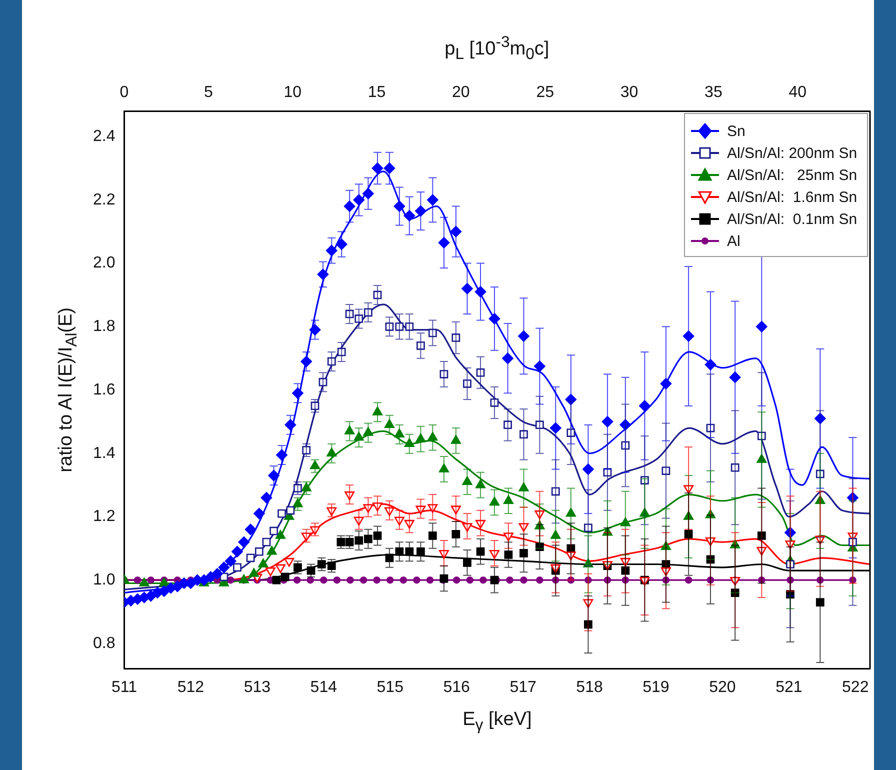 The image size is (896, 770). I want to click on y-tick-label: 1.6, so click(104, 389).